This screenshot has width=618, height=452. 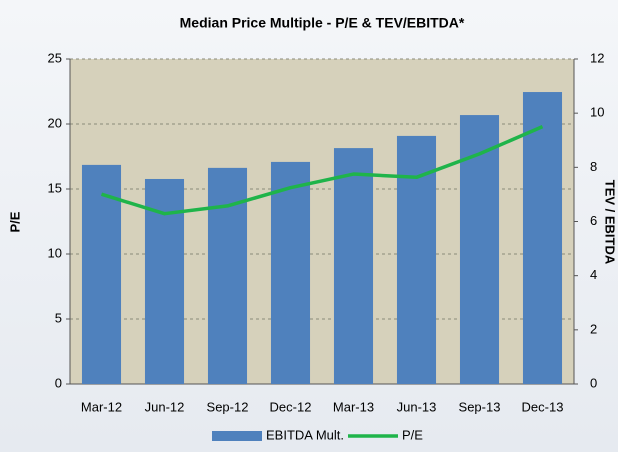 What do you see at coordinates (55, 57) in the screenshot?
I see `y-tick-label: 25` at bounding box center [55, 57].